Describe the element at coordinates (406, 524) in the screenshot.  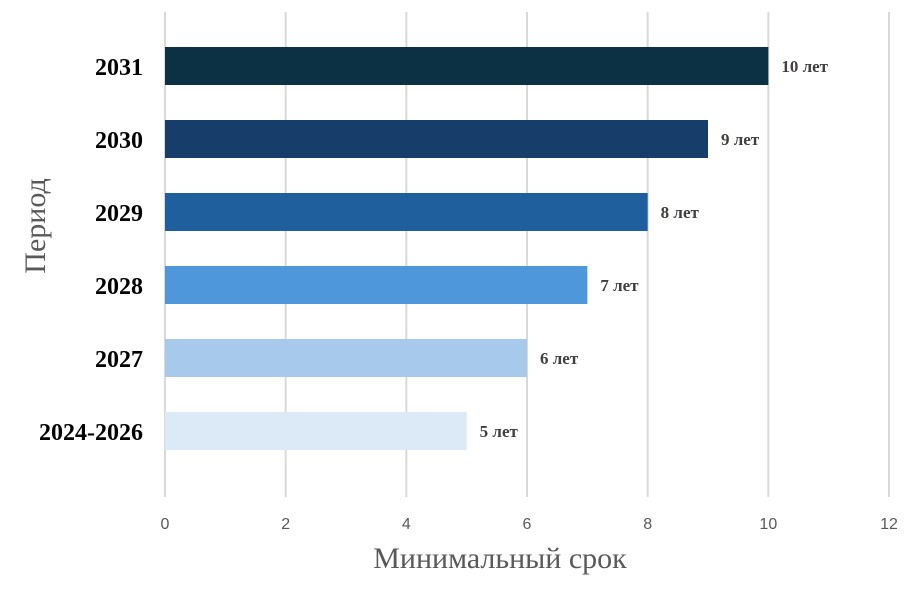
I see `x-tick-label: 4` at that location.